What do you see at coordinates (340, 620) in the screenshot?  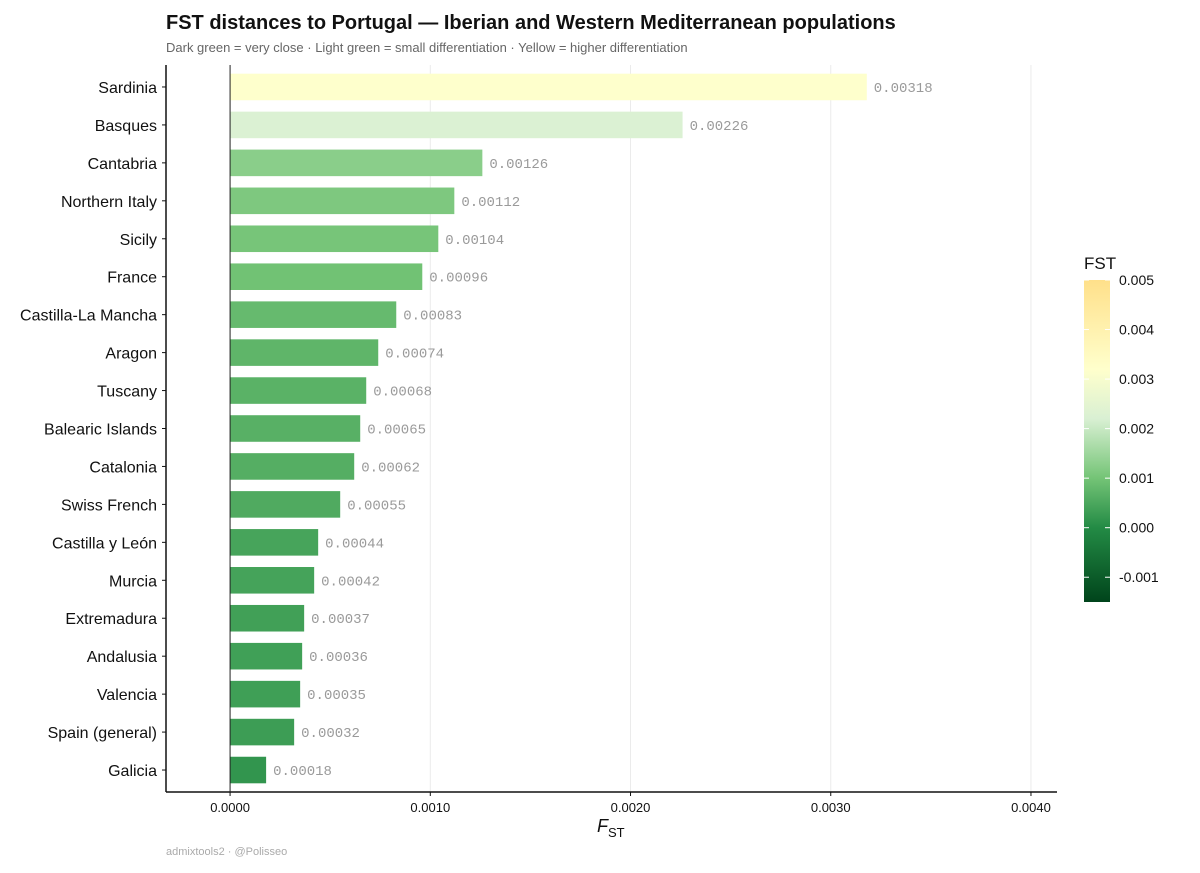 I see `bar-value-label: 0.00037` at bounding box center [340, 620].